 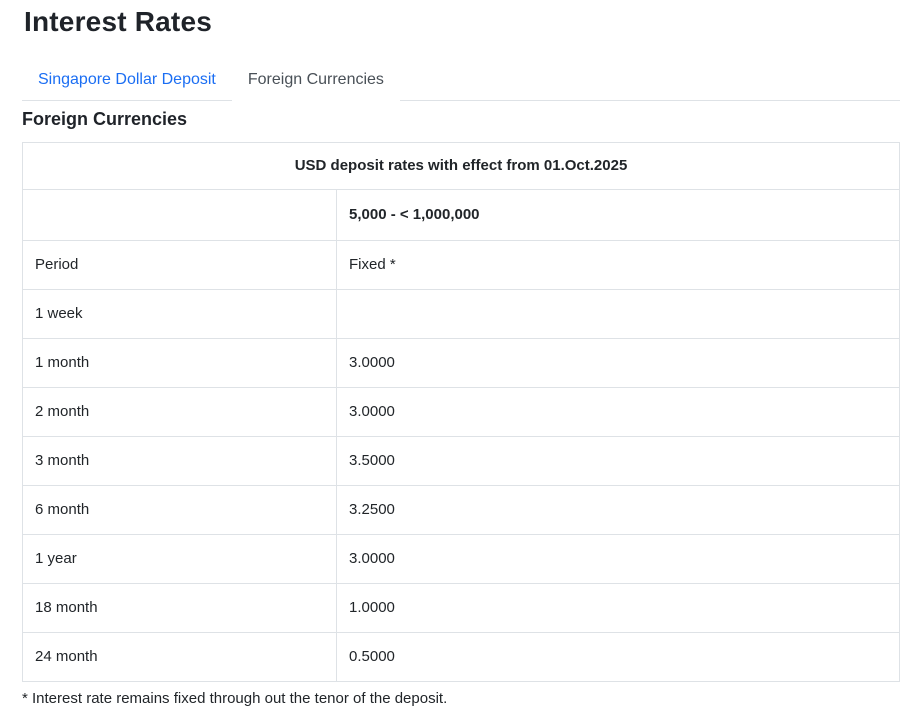 What do you see at coordinates (618, 215) in the screenshot?
I see `tier-header-cell: 5,000 - < 1,000,000` at bounding box center [618, 215].